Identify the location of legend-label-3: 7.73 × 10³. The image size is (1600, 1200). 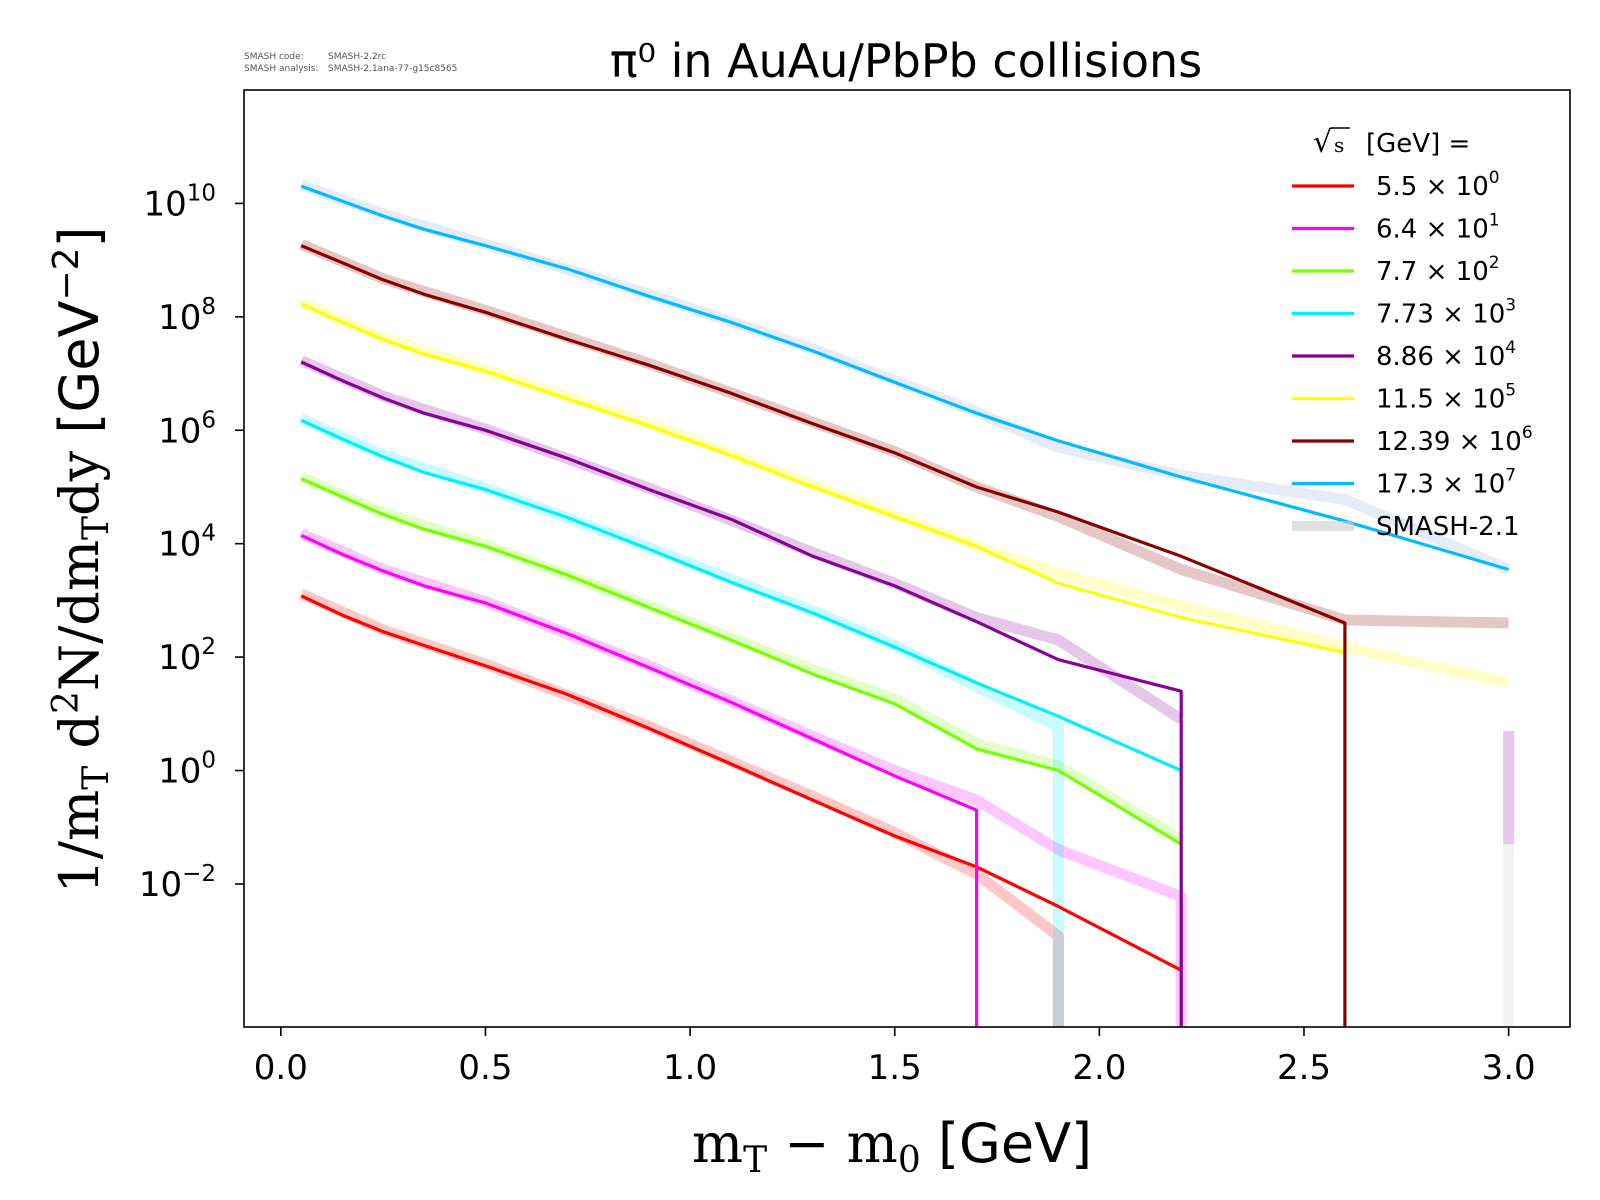
(1446, 313).